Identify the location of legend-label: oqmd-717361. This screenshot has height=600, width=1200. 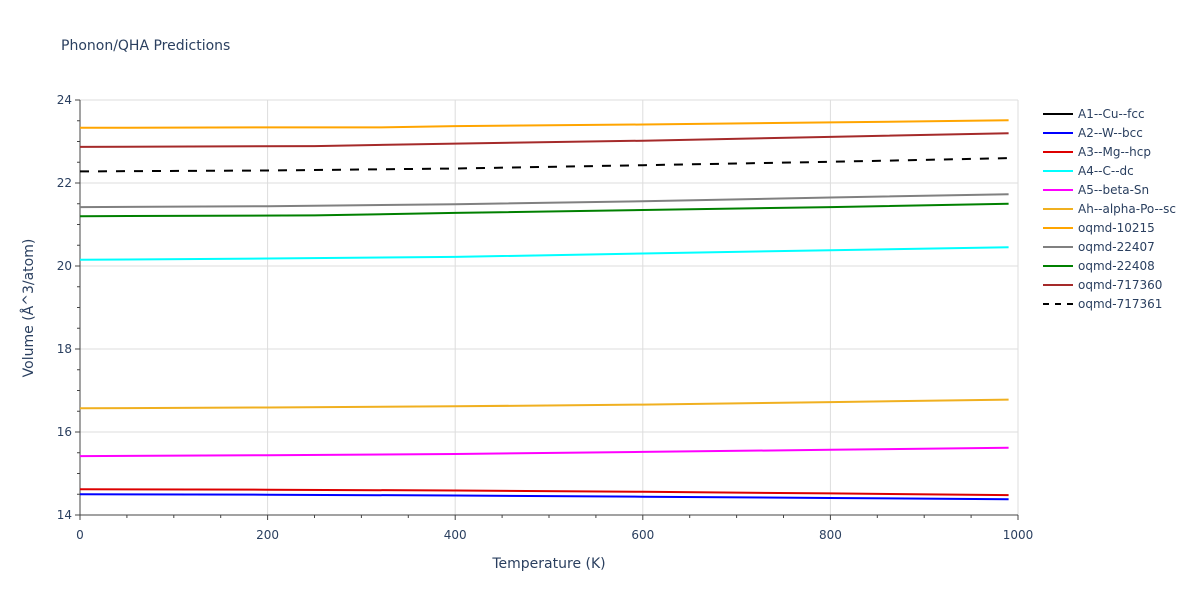
(1120, 304).